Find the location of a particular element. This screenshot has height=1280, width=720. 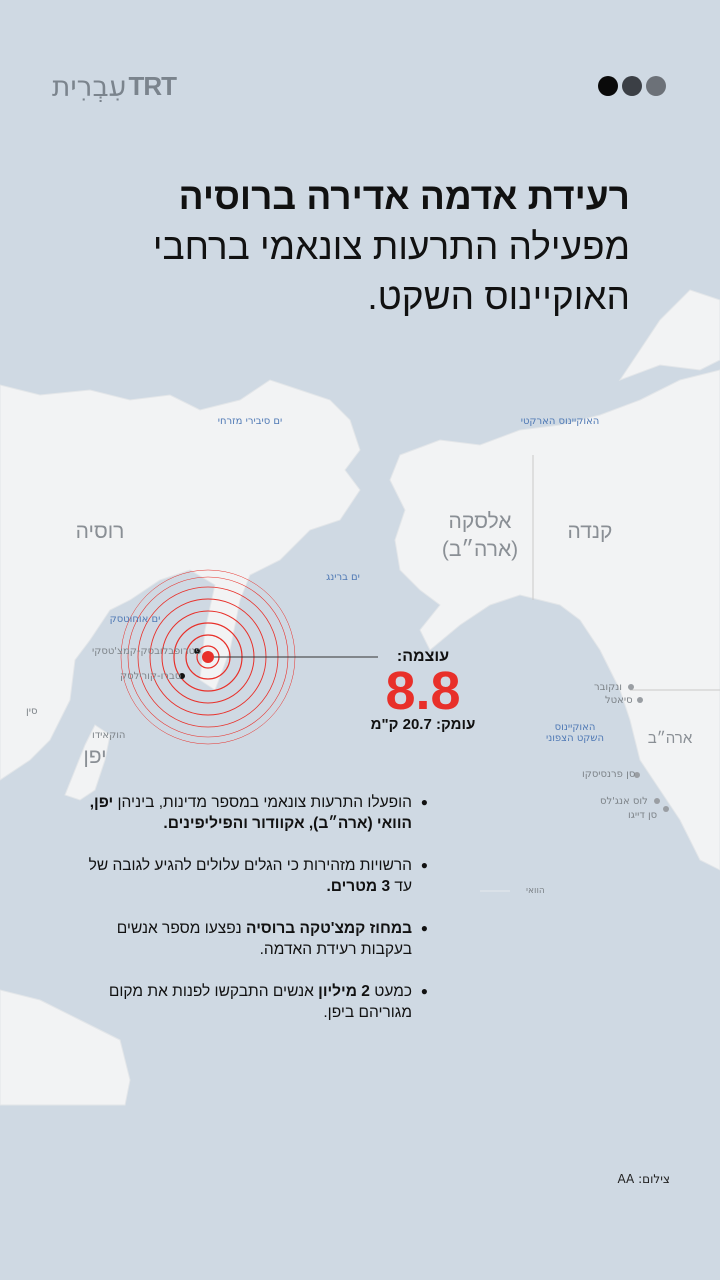

epicenter-dot is located at coordinates (208, 657).